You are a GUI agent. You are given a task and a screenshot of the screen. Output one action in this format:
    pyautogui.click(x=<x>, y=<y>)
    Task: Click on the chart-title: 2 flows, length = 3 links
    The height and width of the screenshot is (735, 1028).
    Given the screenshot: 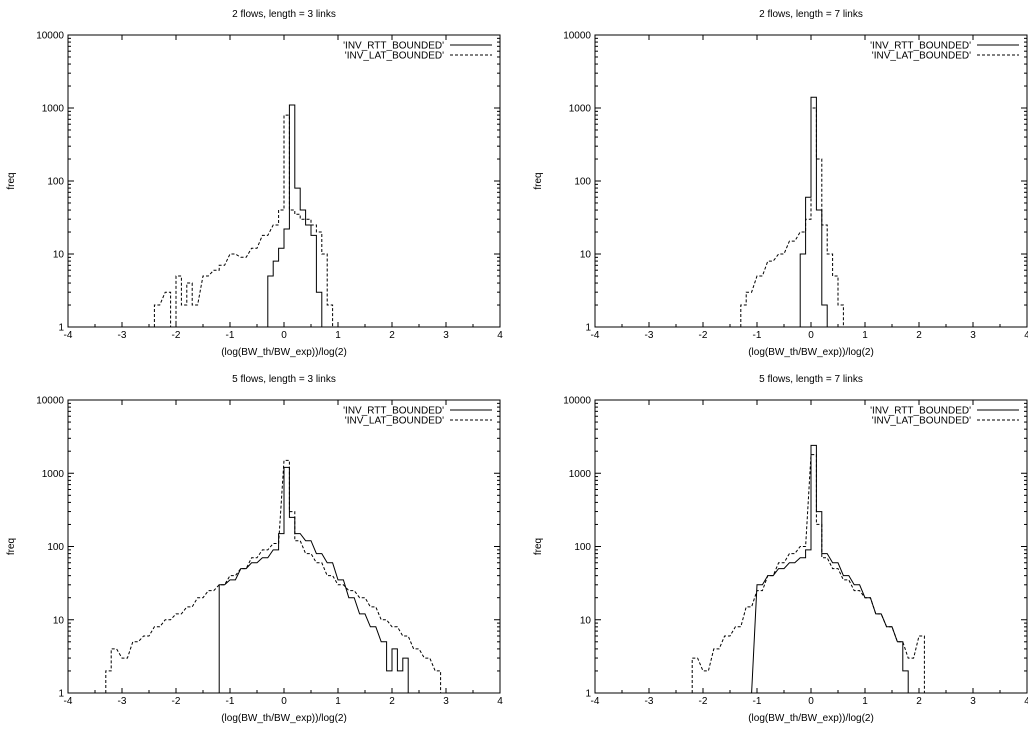 What is the action you would take?
    pyautogui.click(x=284, y=14)
    